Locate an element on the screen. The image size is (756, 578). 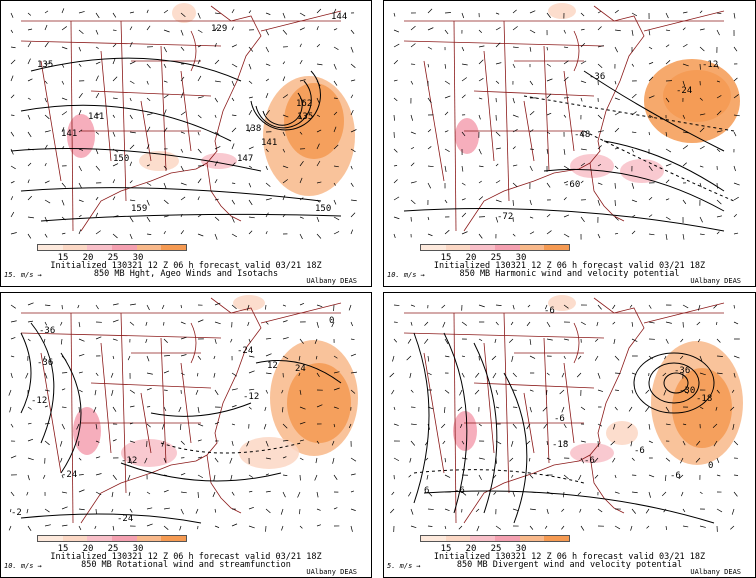
colorbar-tick-label: 25 is located at coordinates (496, 549).